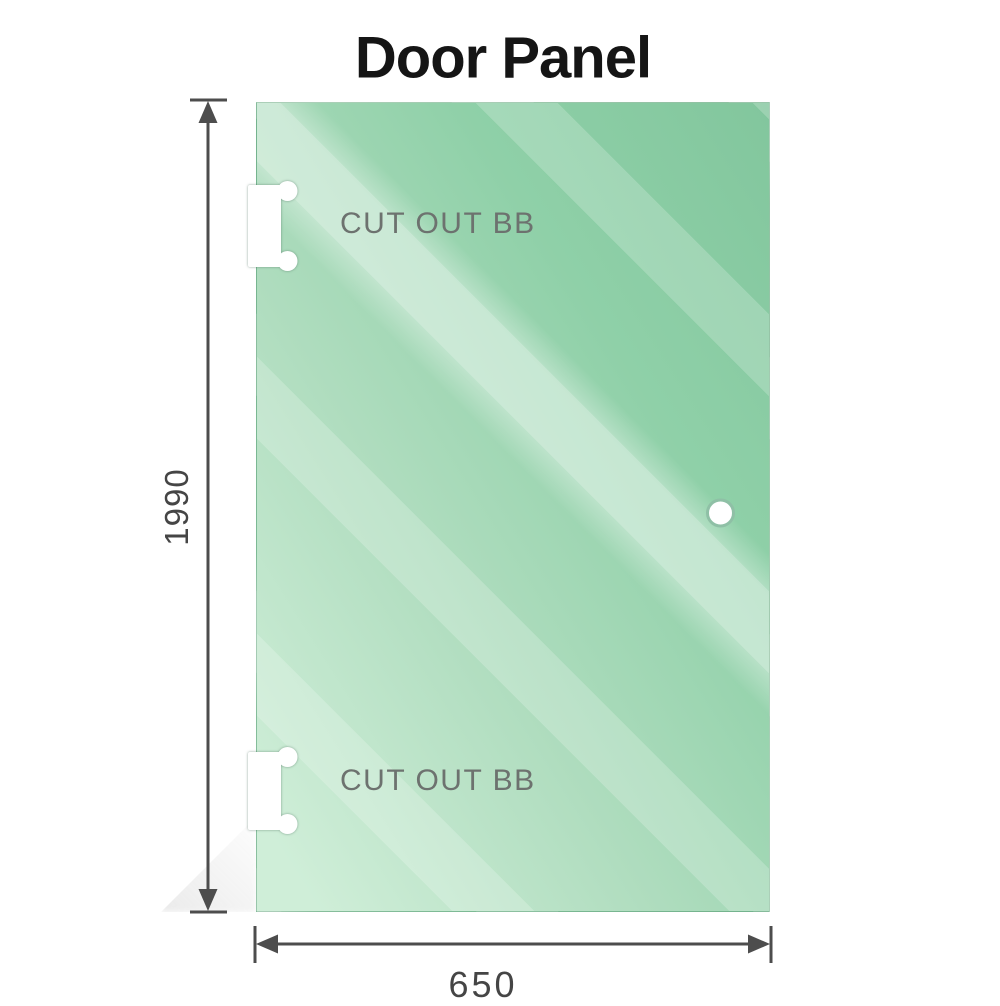 The image size is (1000, 1006). I want to click on width-dimension, so click(513, 944).